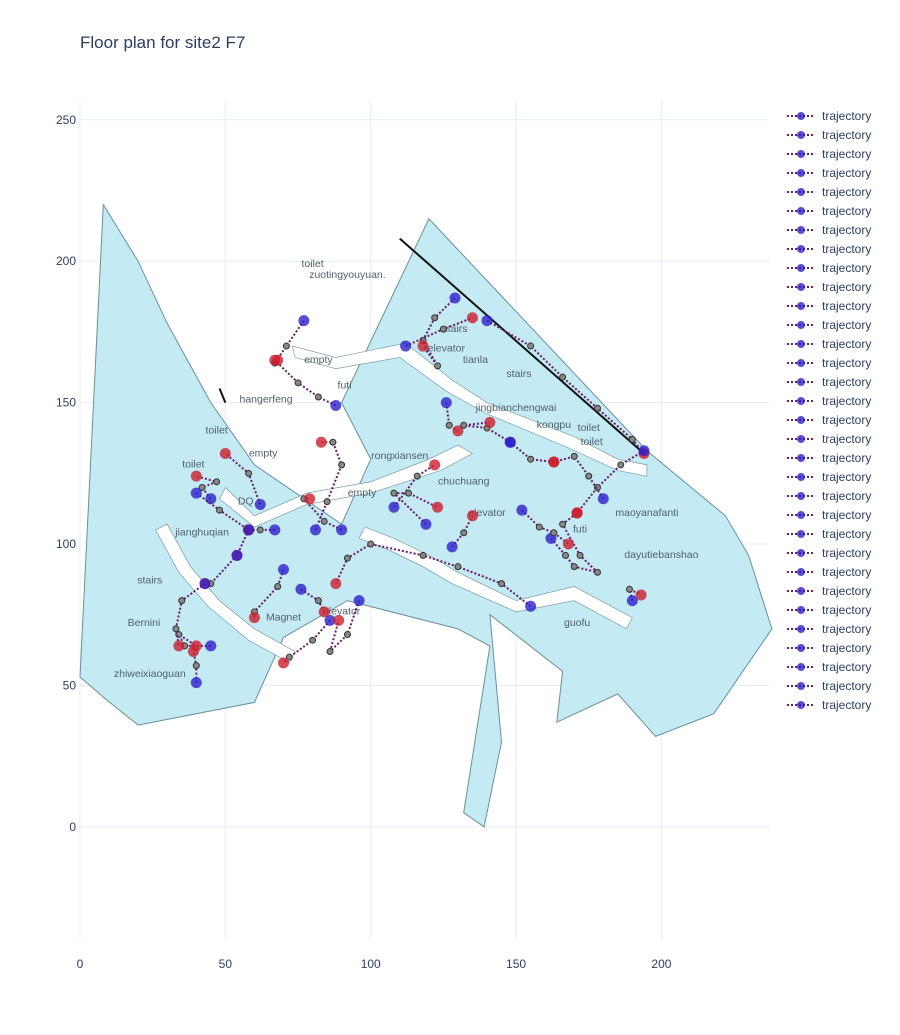 The height and width of the screenshot is (1035, 900). I want to click on wall-segment, so click(522, 346).